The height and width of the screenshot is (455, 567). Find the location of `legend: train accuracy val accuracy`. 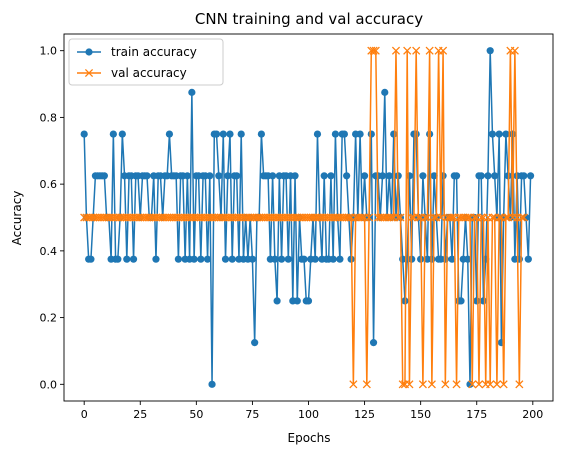

legend: train accuracy val accuracy is located at coordinates (146, 62).